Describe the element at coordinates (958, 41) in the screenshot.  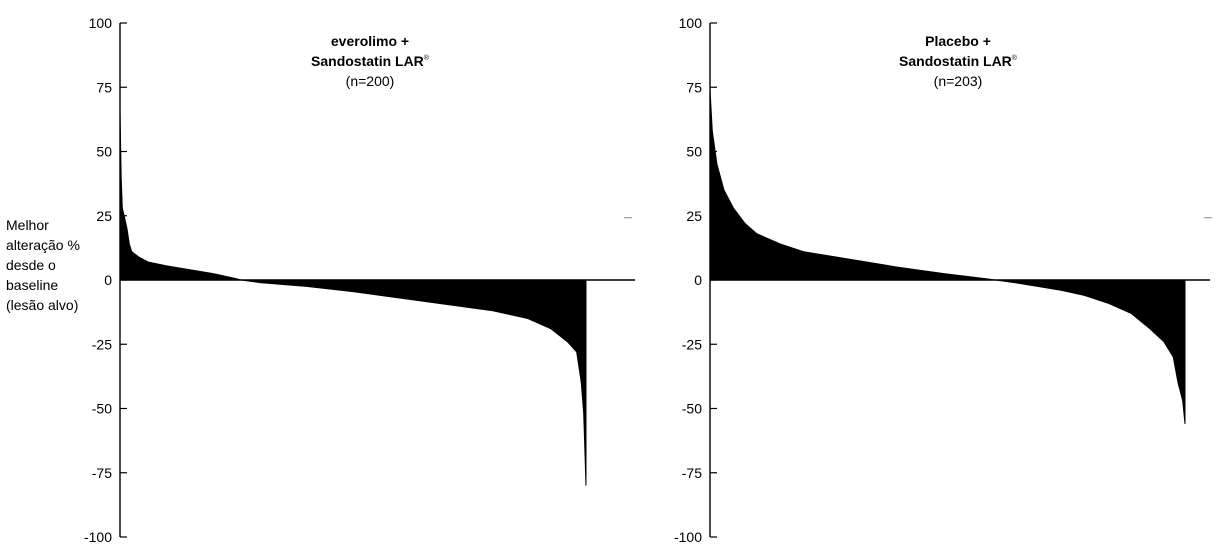
I see `chart-title-line-1-2: Placebo +` at that location.